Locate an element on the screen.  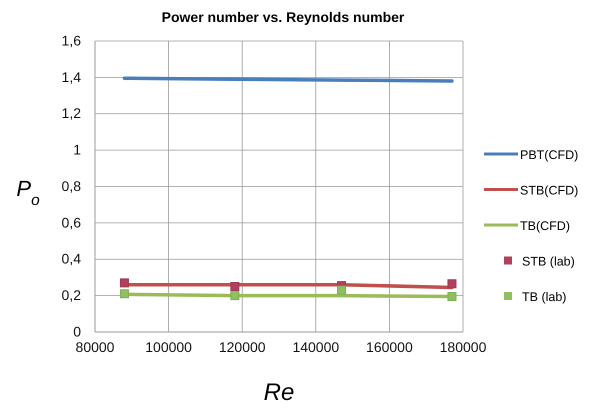
legend-label: TB(CFD) is located at coordinates (545, 226).